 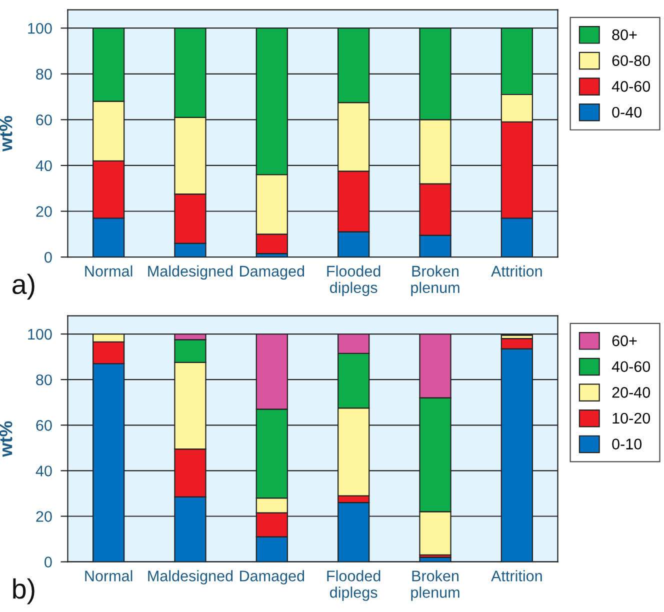 What do you see at coordinates (624, 34) in the screenshot?
I see `legend-label: 80+` at bounding box center [624, 34].